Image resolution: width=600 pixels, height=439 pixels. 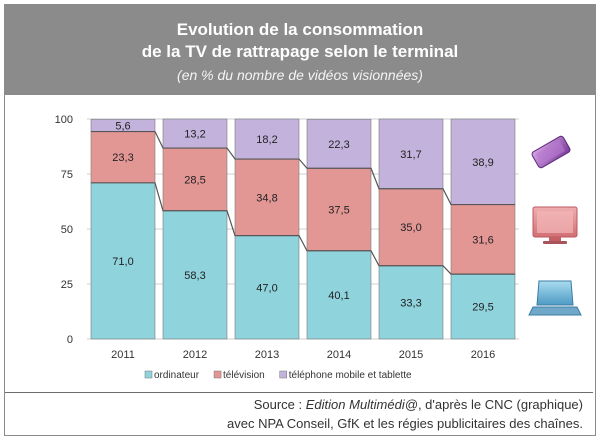 What do you see at coordinates (195, 355) in the screenshot?
I see `x-tick-label: 2012` at bounding box center [195, 355].